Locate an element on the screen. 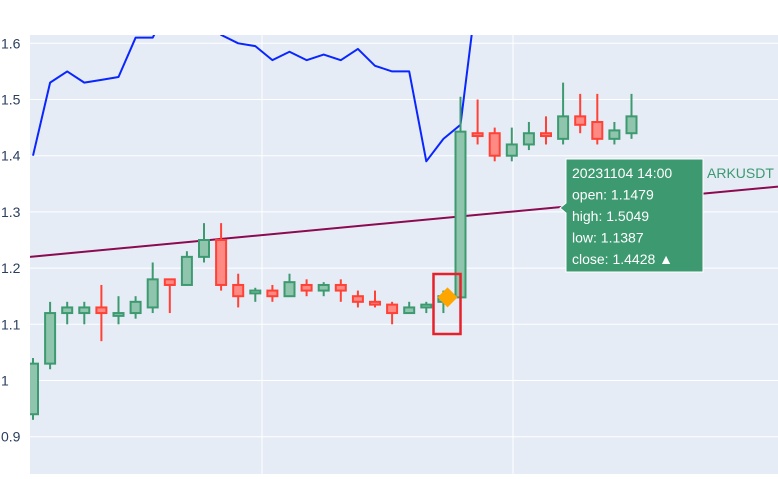 This screenshot has width=778, height=479. y-tick-label: 1.5 is located at coordinates (11, 100).